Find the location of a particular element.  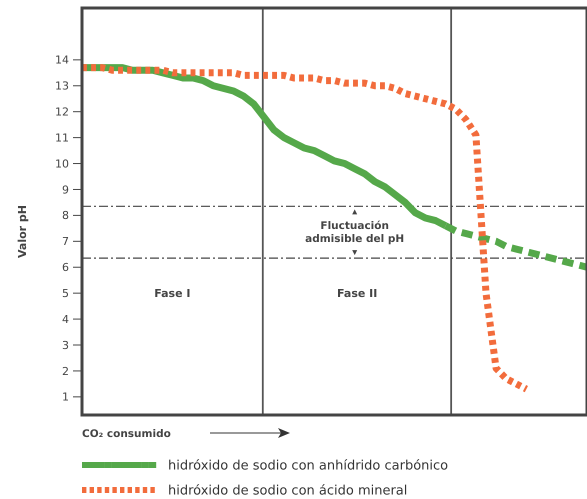

annotation: Fase II is located at coordinates (357, 293).